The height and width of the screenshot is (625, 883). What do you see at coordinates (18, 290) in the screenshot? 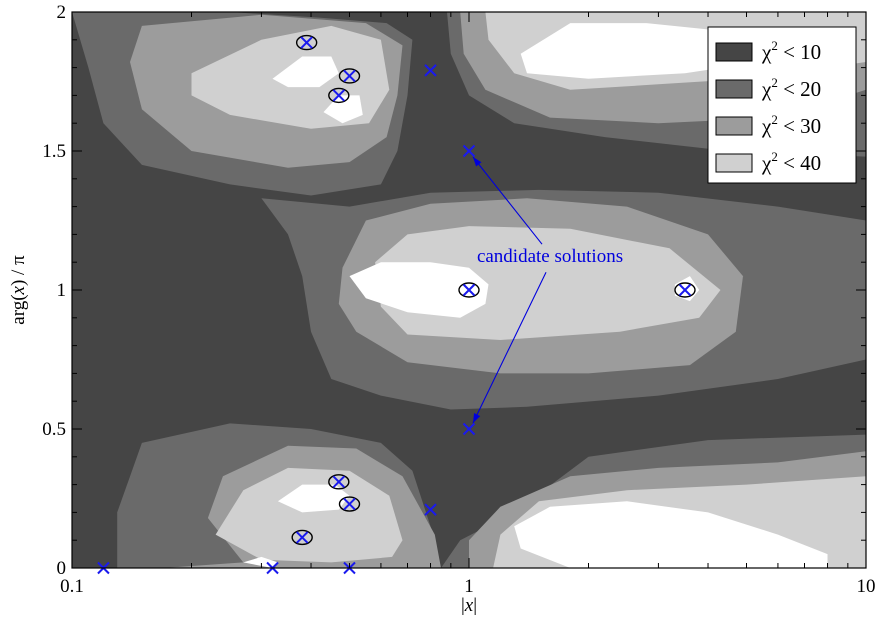
I see `y-axis-title: arg(x) / π` at bounding box center [18, 290].